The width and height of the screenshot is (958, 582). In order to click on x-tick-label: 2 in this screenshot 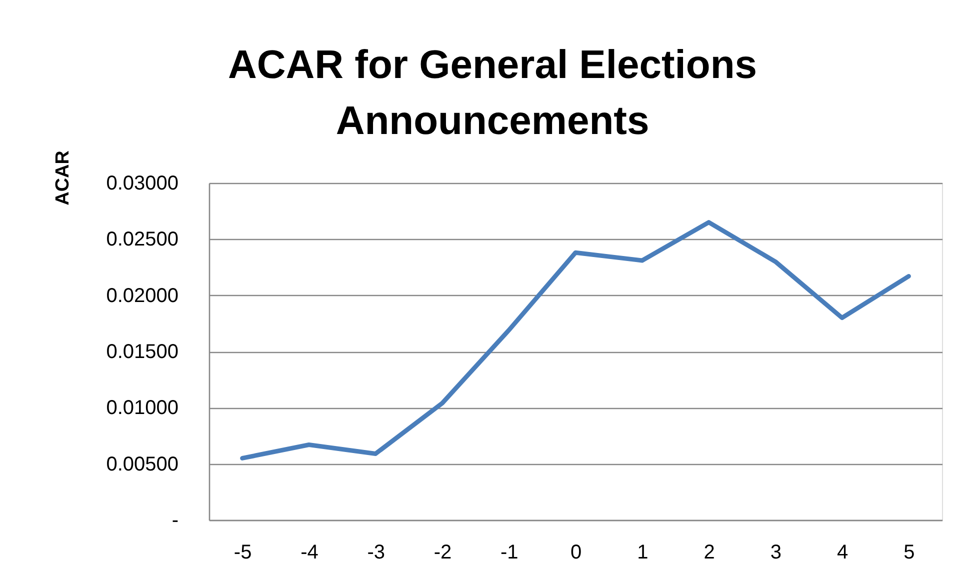, I will do `click(709, 553)`.